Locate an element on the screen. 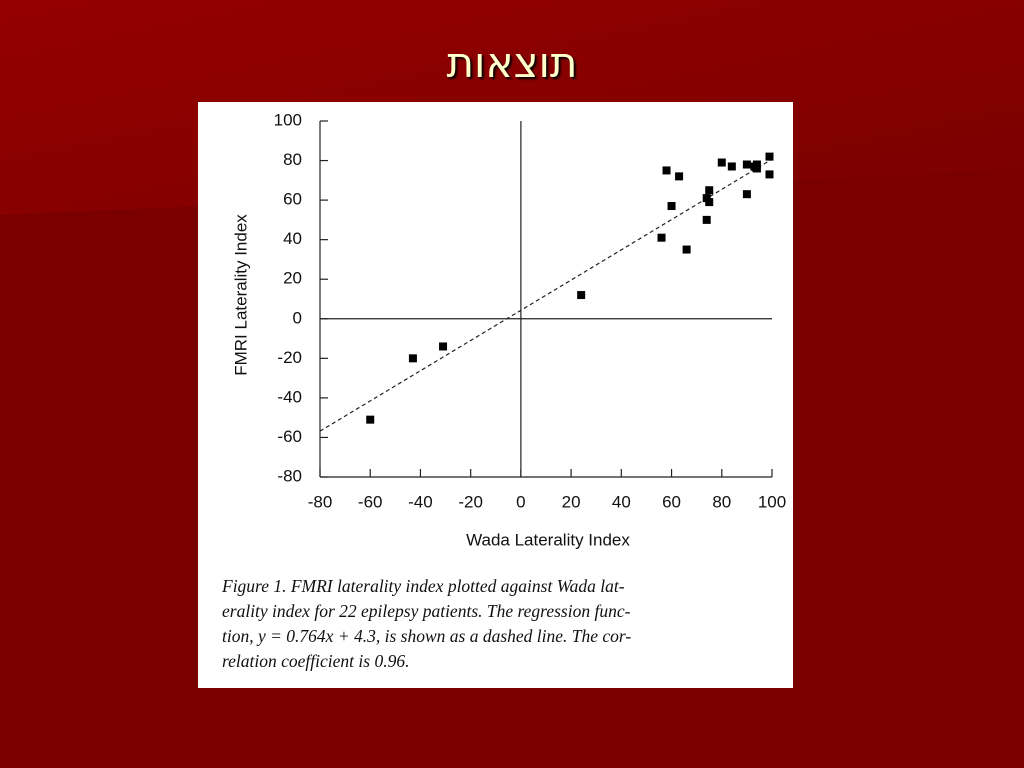  y-axis-label: FMRI Laterality Index is located at coordinates (240, 295).